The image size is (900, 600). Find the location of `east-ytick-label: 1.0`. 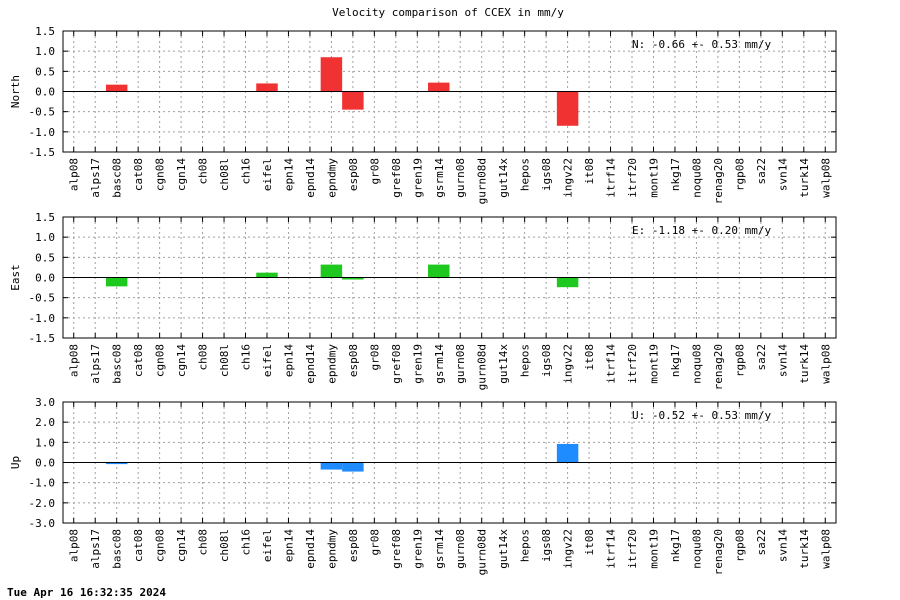

east-ytick-label: 1.0 is located at coordinates (45, 237).